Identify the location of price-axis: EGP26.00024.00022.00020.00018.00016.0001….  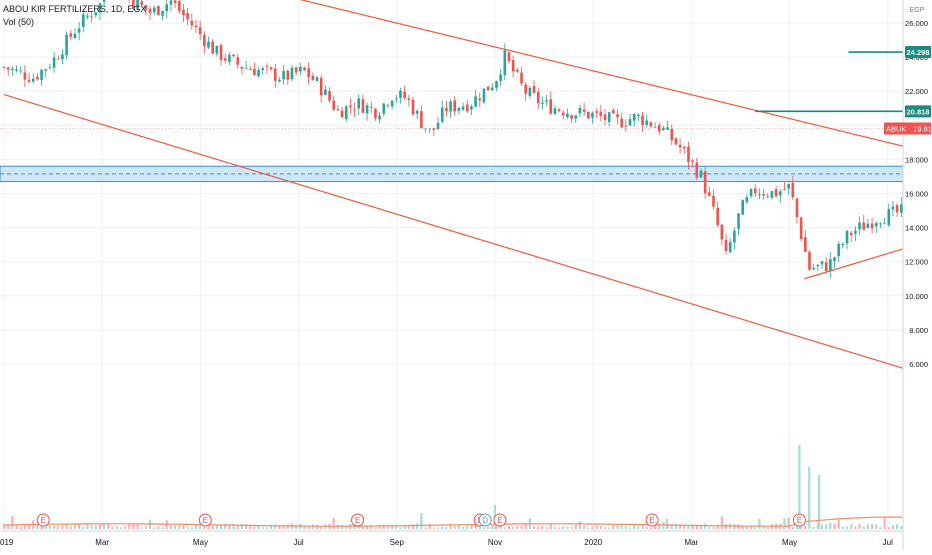
(908, 275).